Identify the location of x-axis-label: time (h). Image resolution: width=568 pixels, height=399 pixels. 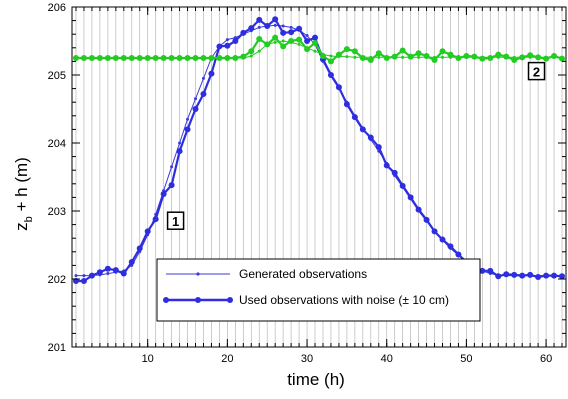
(316, 379).